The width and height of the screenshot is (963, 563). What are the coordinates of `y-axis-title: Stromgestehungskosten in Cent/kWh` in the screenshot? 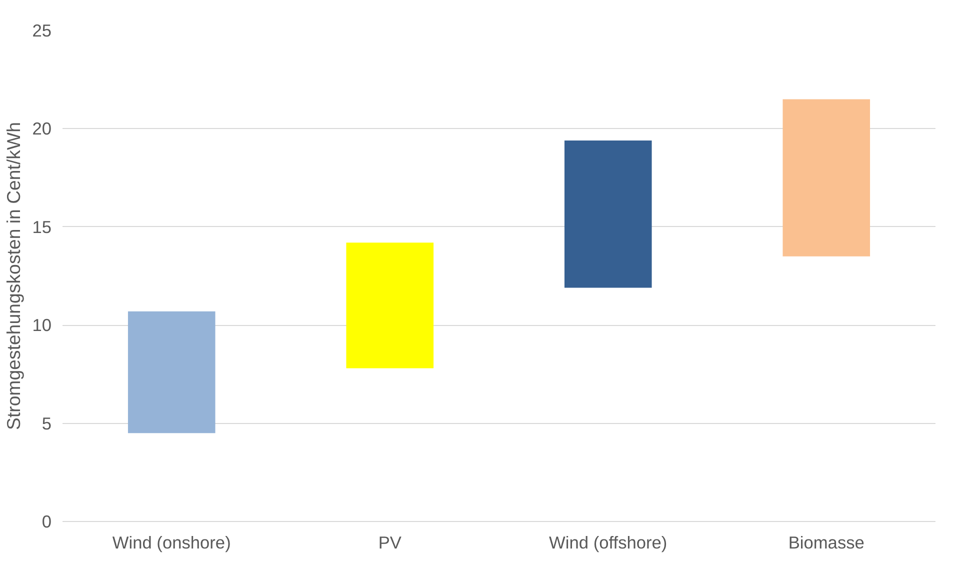 It's located at (13, 276).